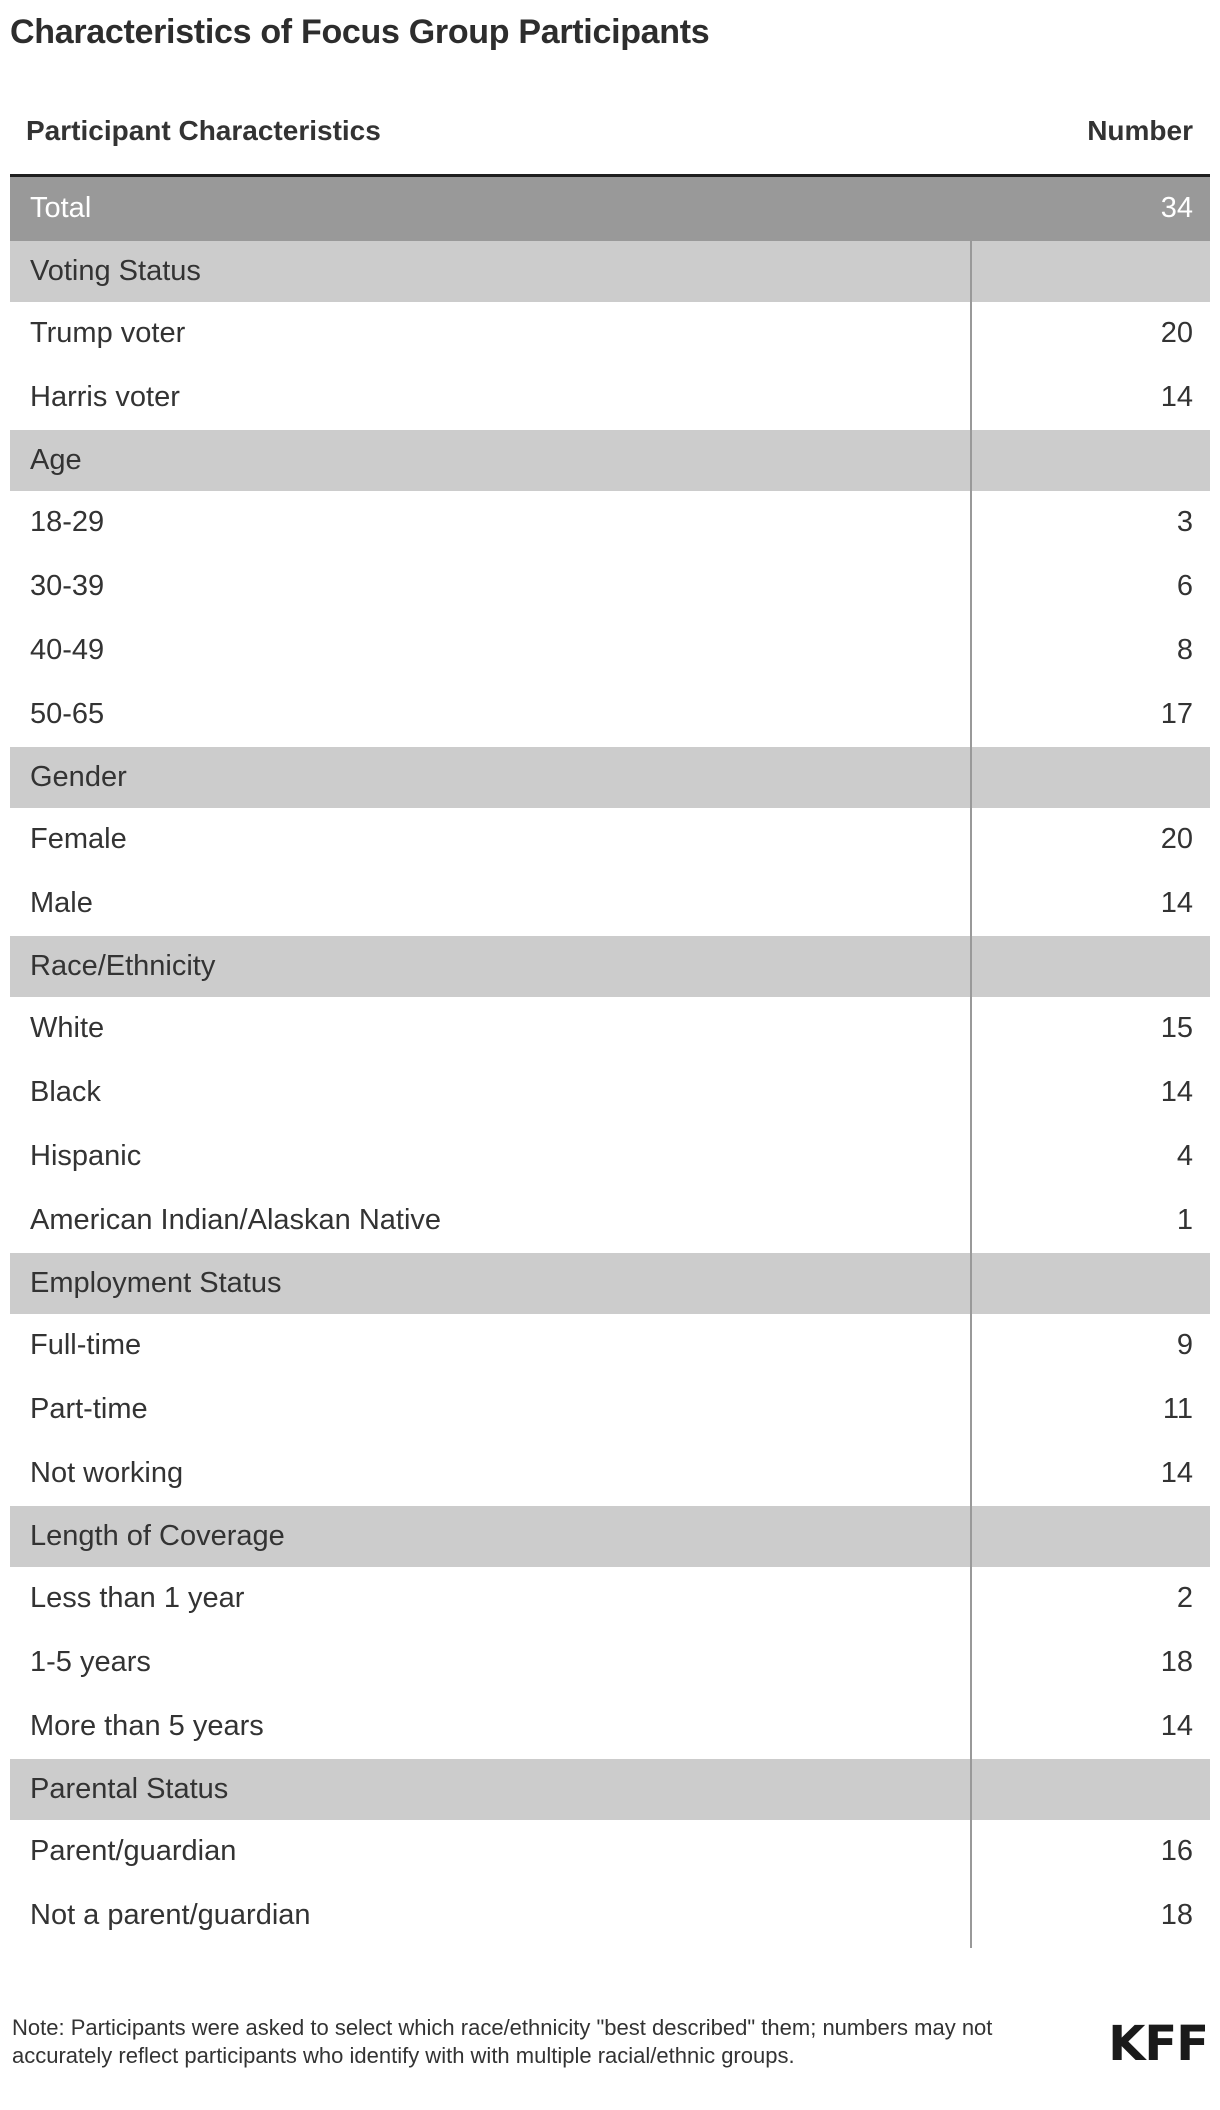  I want to click on section-header-row: Age, so click(610, 460).